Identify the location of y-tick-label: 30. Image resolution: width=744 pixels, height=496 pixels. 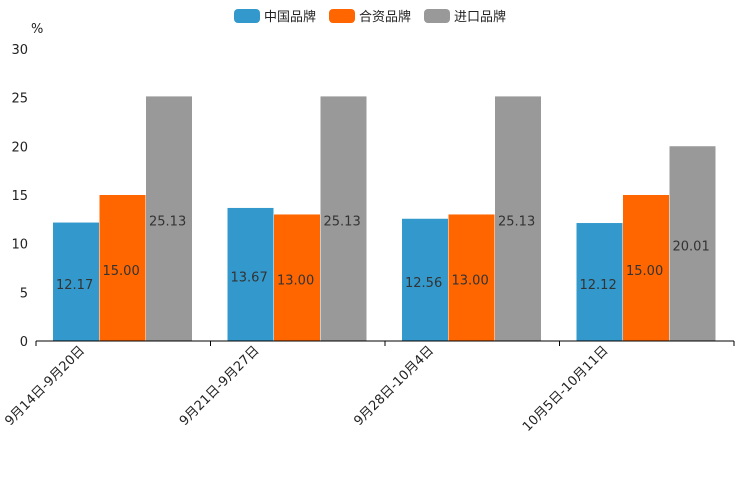
(19, 50).